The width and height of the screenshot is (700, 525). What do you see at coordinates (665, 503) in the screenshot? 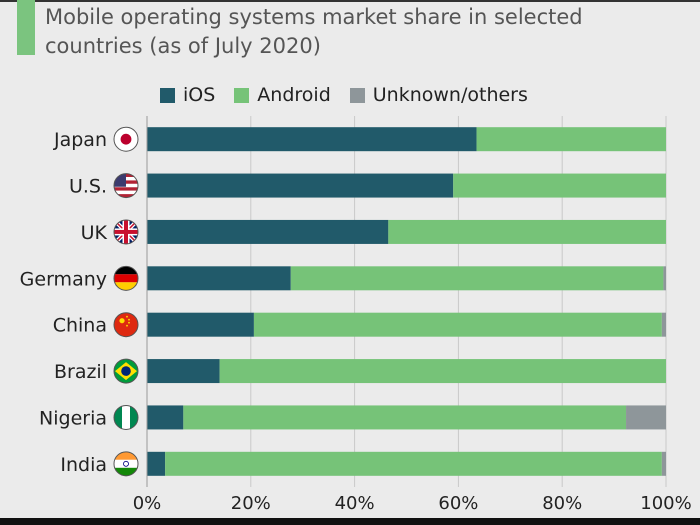
I see `x-tick-label: 100%` at bounding box center [665, 503].